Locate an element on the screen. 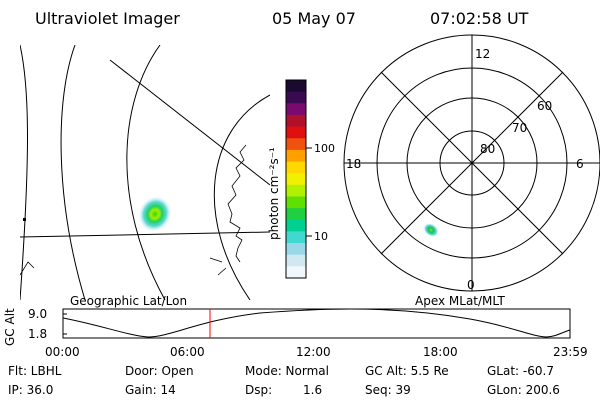  mlat-label-80: 80 is located at coordinates (487, 149).